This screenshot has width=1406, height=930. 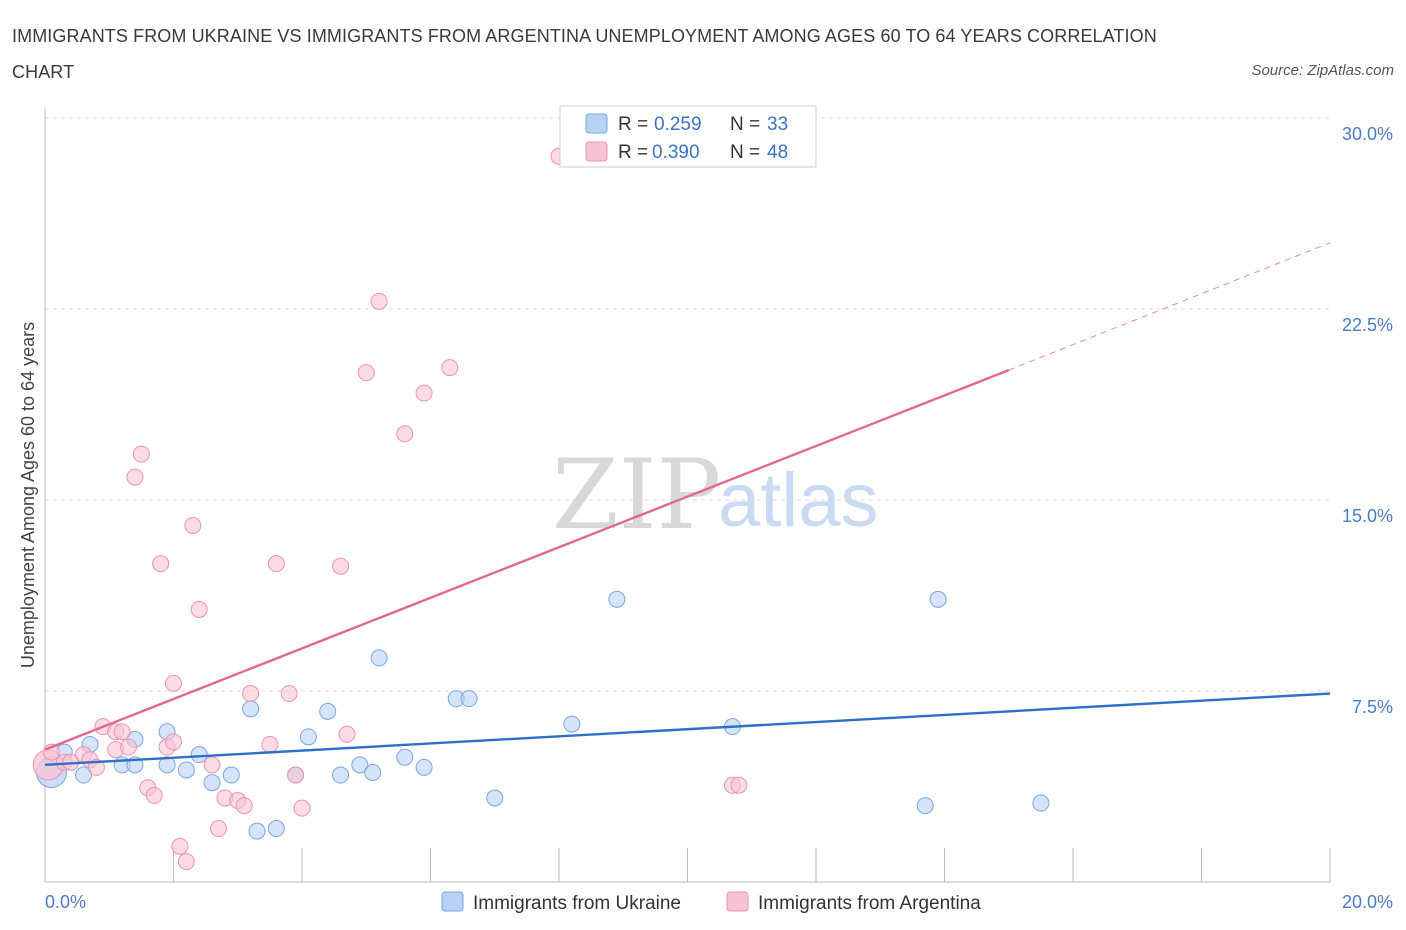 What do you see at coordinates (1367, 902) in the screenshot?
I see `x-tick-label-1: 20.0%` at bounding box center [1367, 902].